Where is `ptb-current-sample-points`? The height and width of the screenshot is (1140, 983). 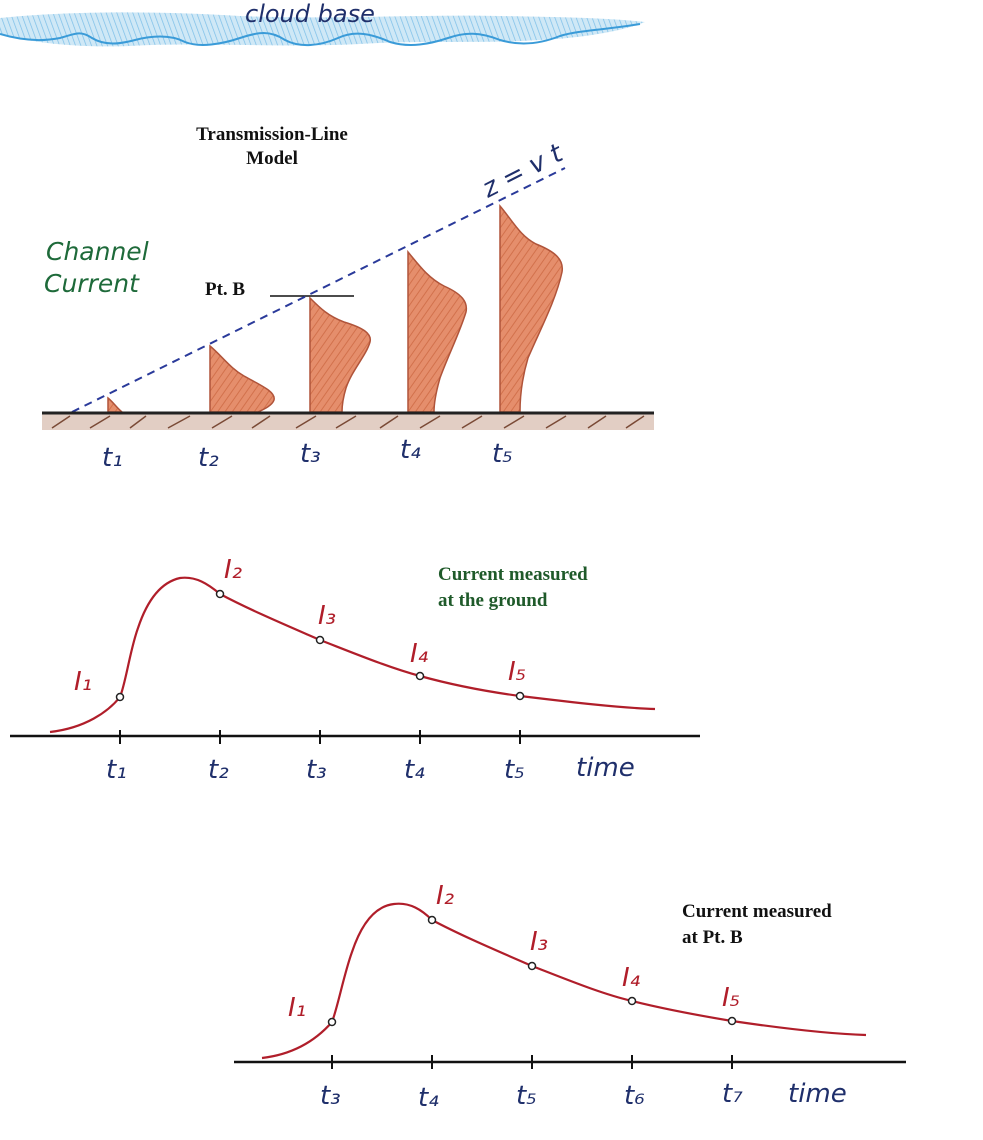
ptb-current-sample-points is located at coordinates (532, 971).